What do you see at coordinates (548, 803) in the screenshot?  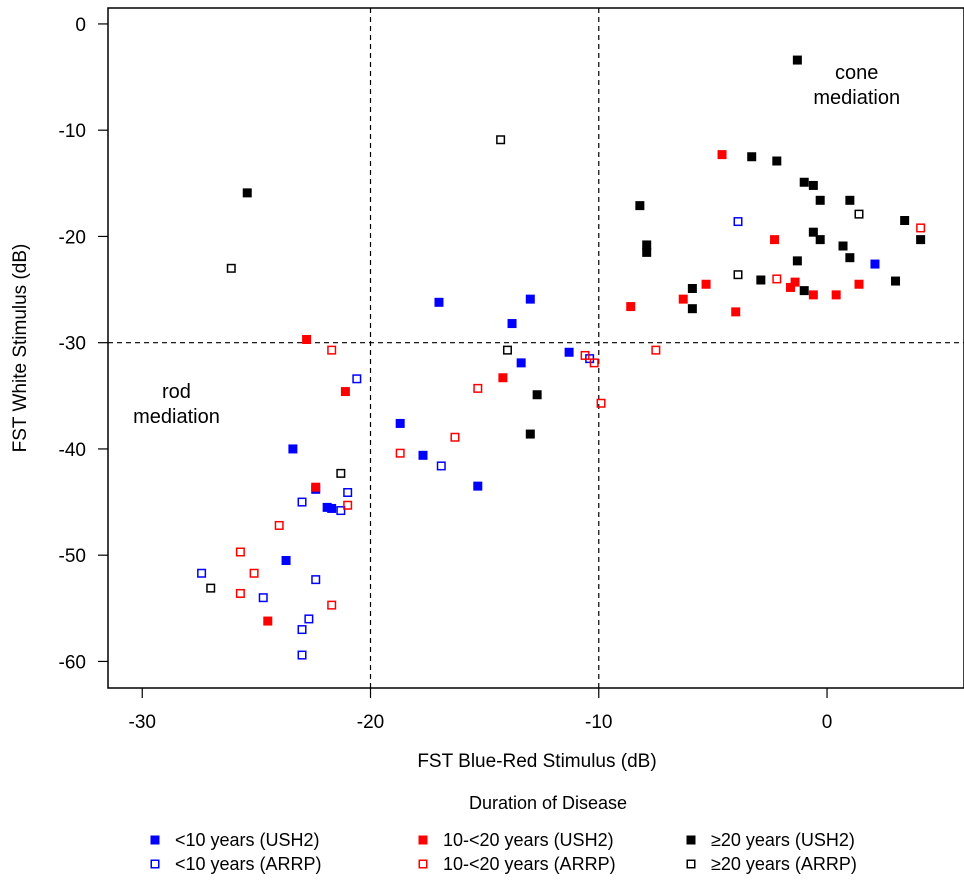 I see `legend-title: Duration of Disease` at bounding box center [548, 803].